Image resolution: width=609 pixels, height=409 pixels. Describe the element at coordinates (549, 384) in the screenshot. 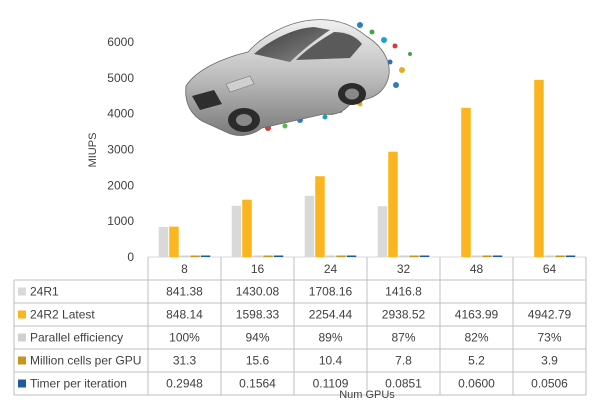

I see `data-label: 0.0506` at that location.